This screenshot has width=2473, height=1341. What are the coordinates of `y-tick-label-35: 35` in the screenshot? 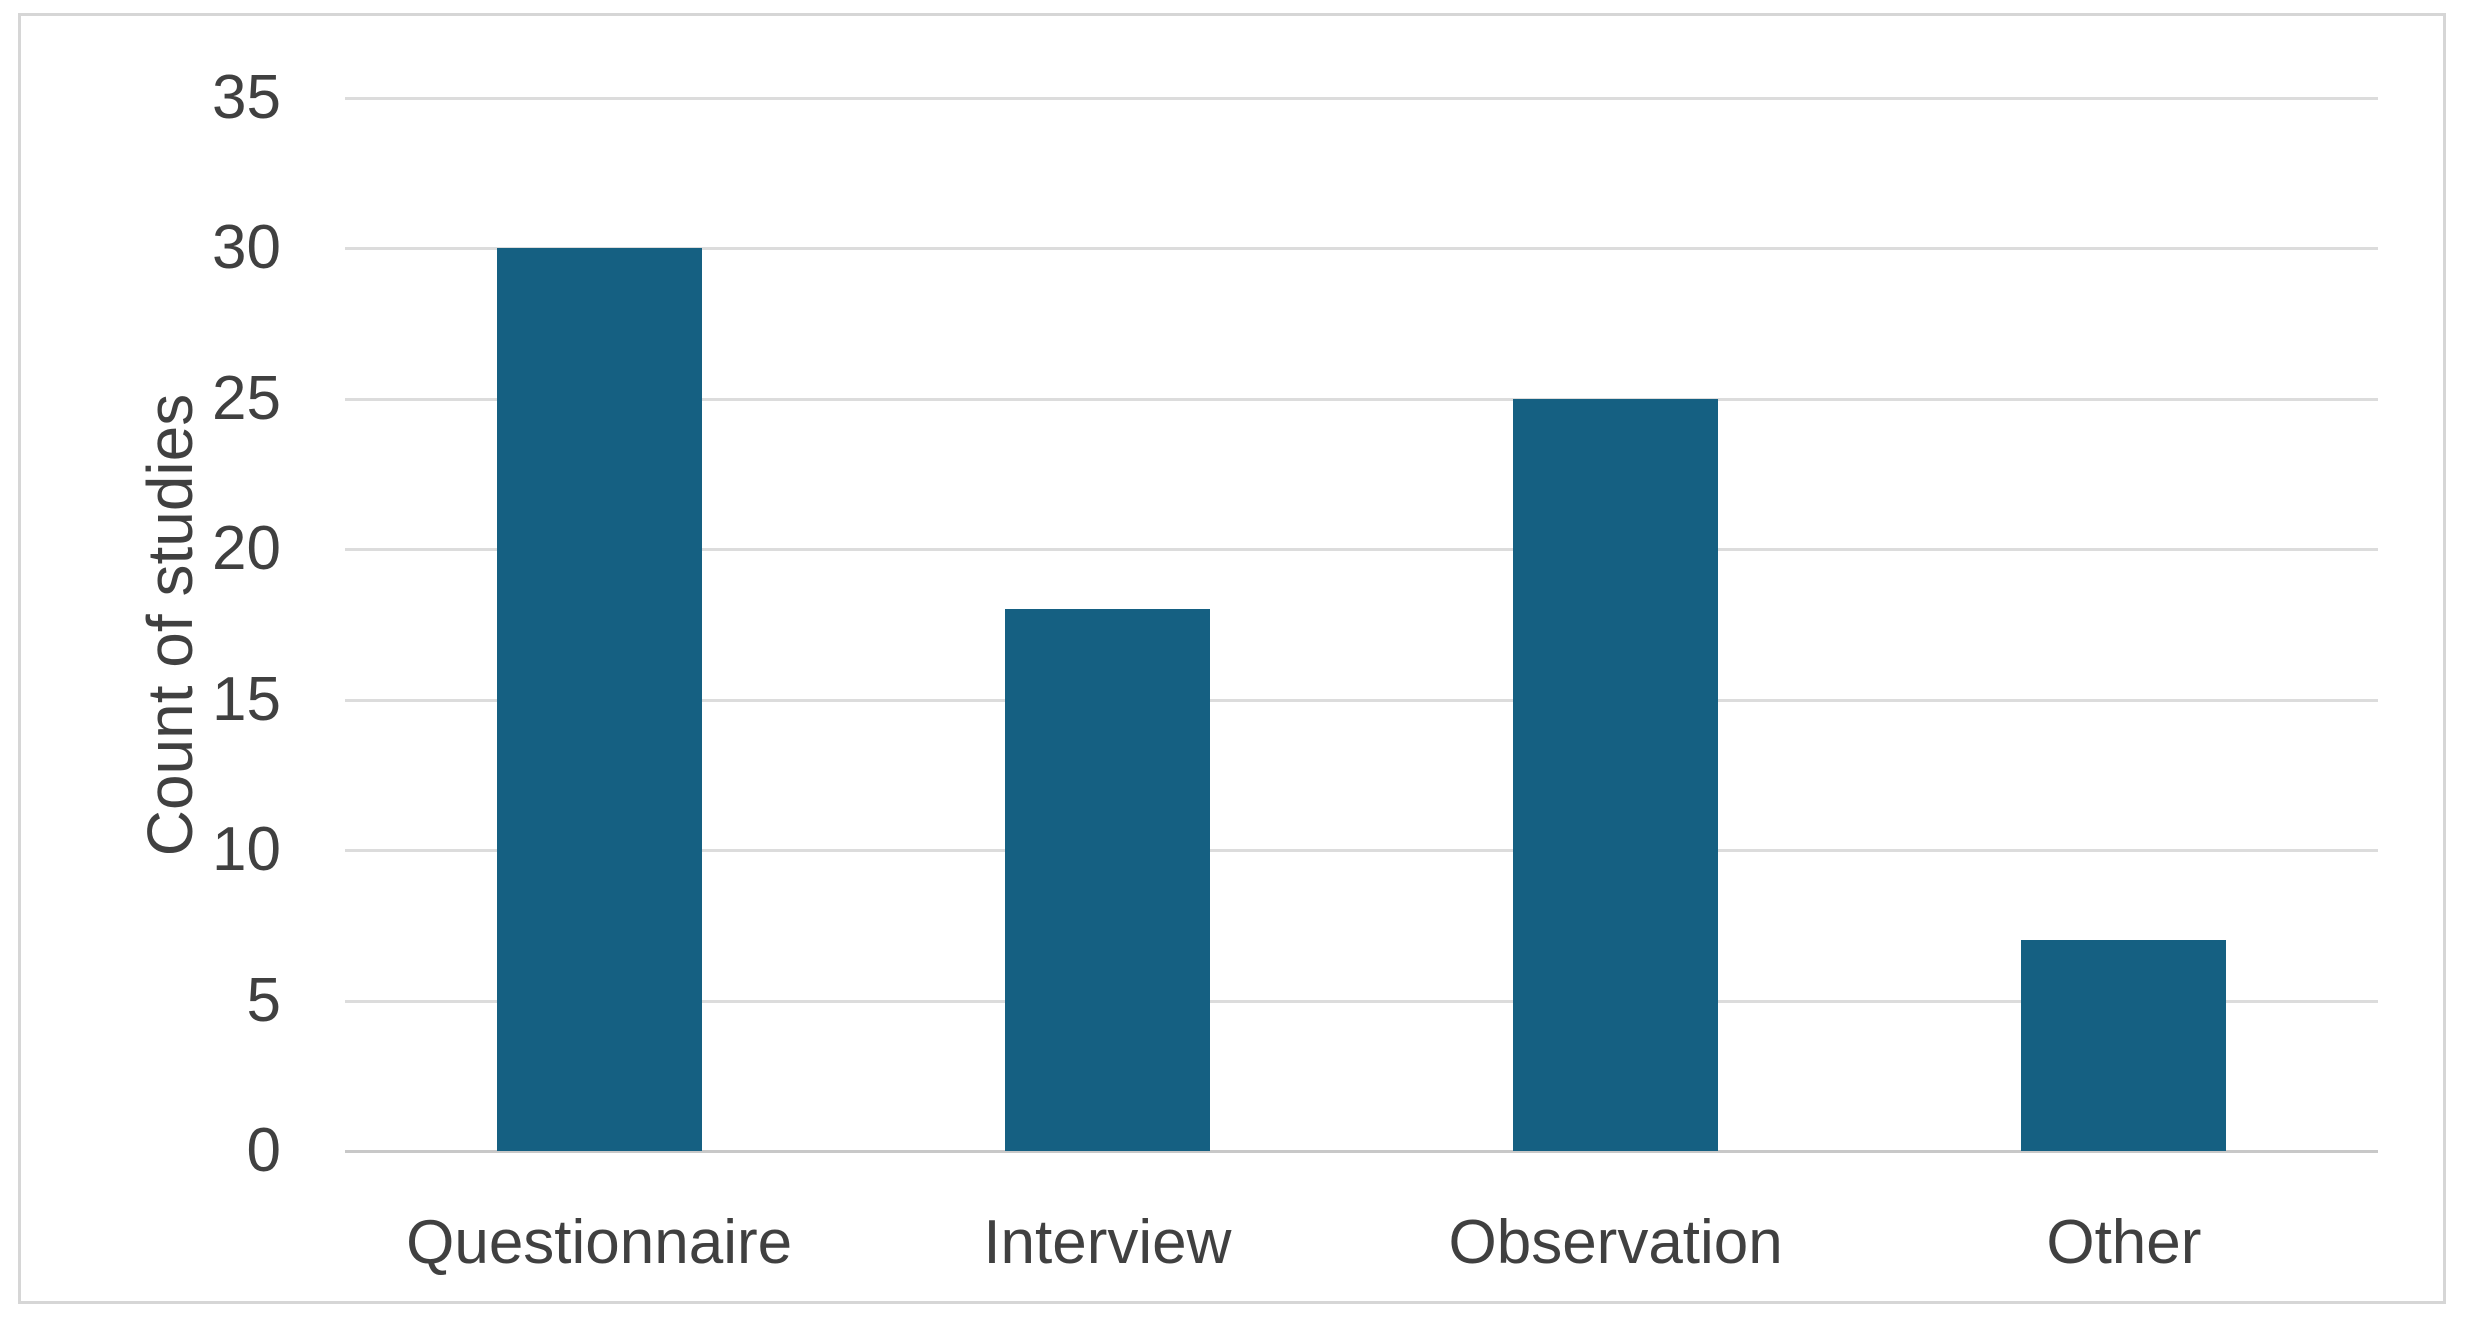 It's located at (246, 97).